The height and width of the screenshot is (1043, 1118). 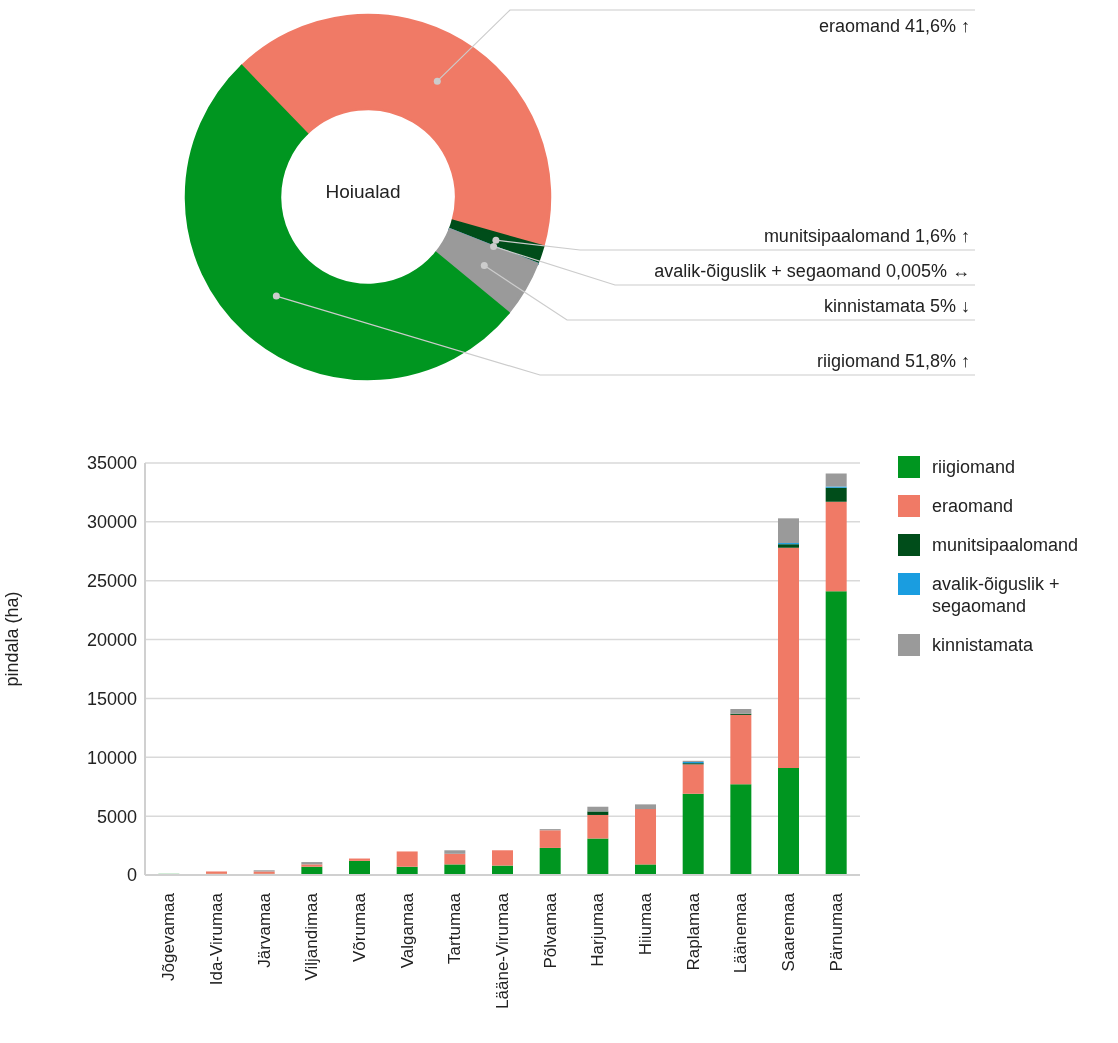 I want to click on x-tick-label: Saaremaa, so click(x=788, y=932).